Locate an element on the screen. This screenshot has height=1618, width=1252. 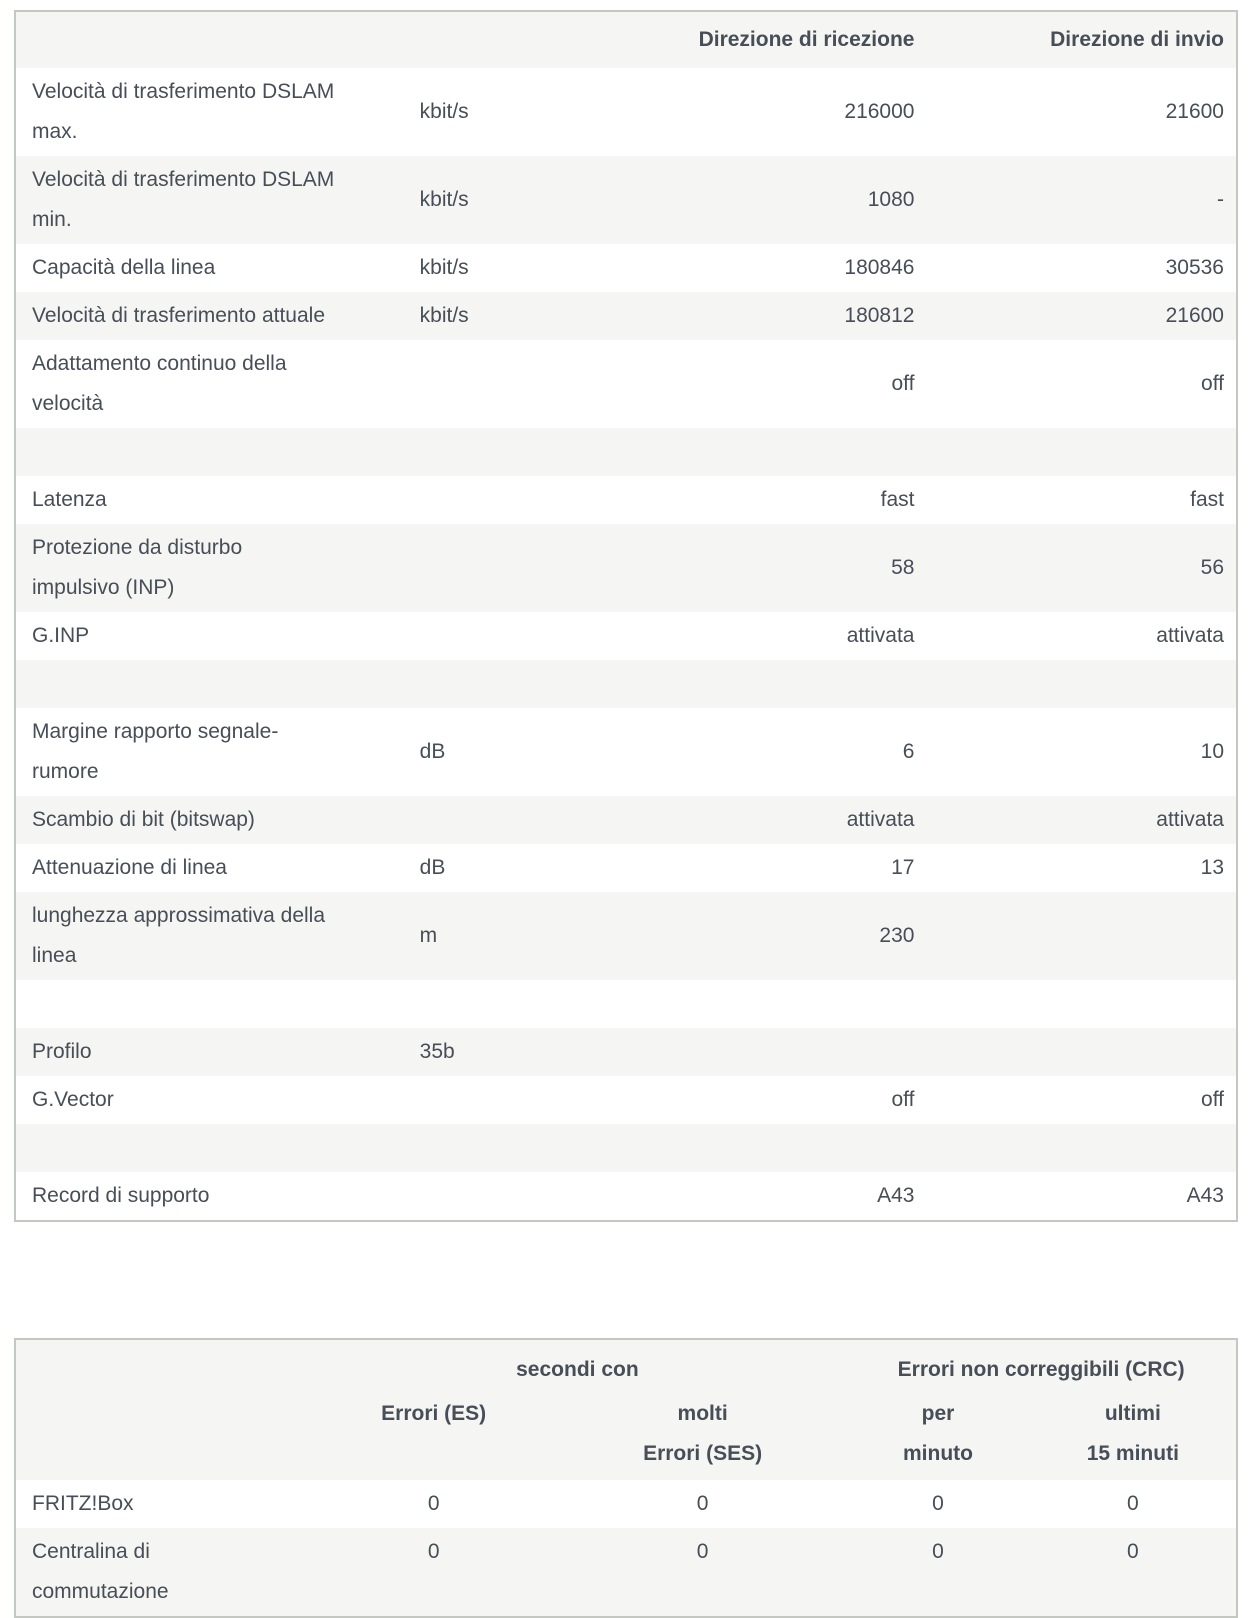
dsl-cell-label: lunghezza approssimativa della linea is located at coordinates (179, 935).